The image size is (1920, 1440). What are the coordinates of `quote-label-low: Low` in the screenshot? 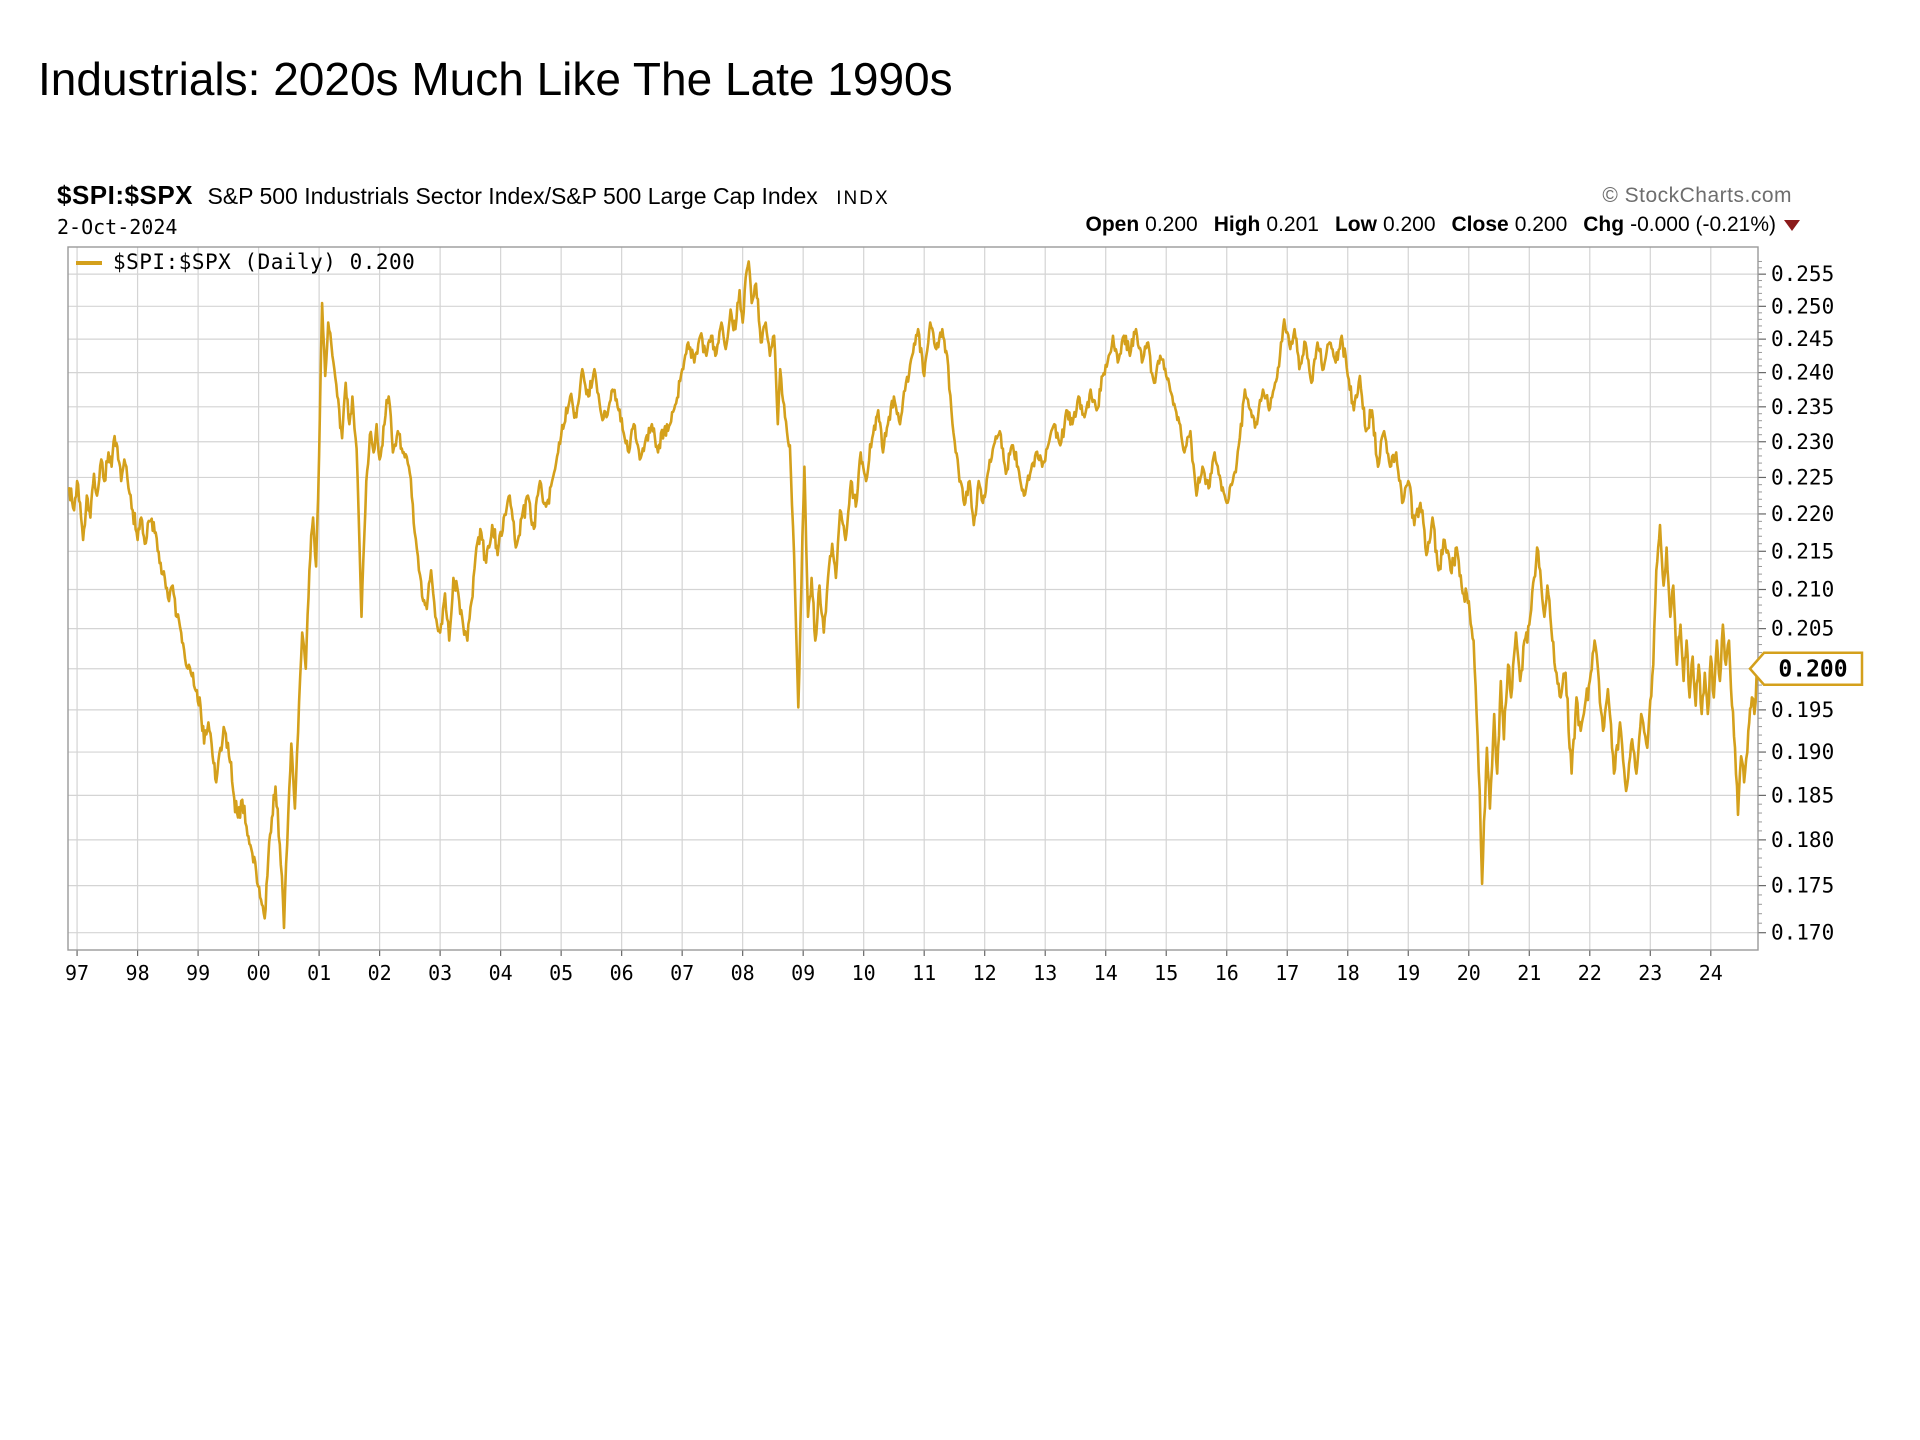 It's located at (1355, 224).